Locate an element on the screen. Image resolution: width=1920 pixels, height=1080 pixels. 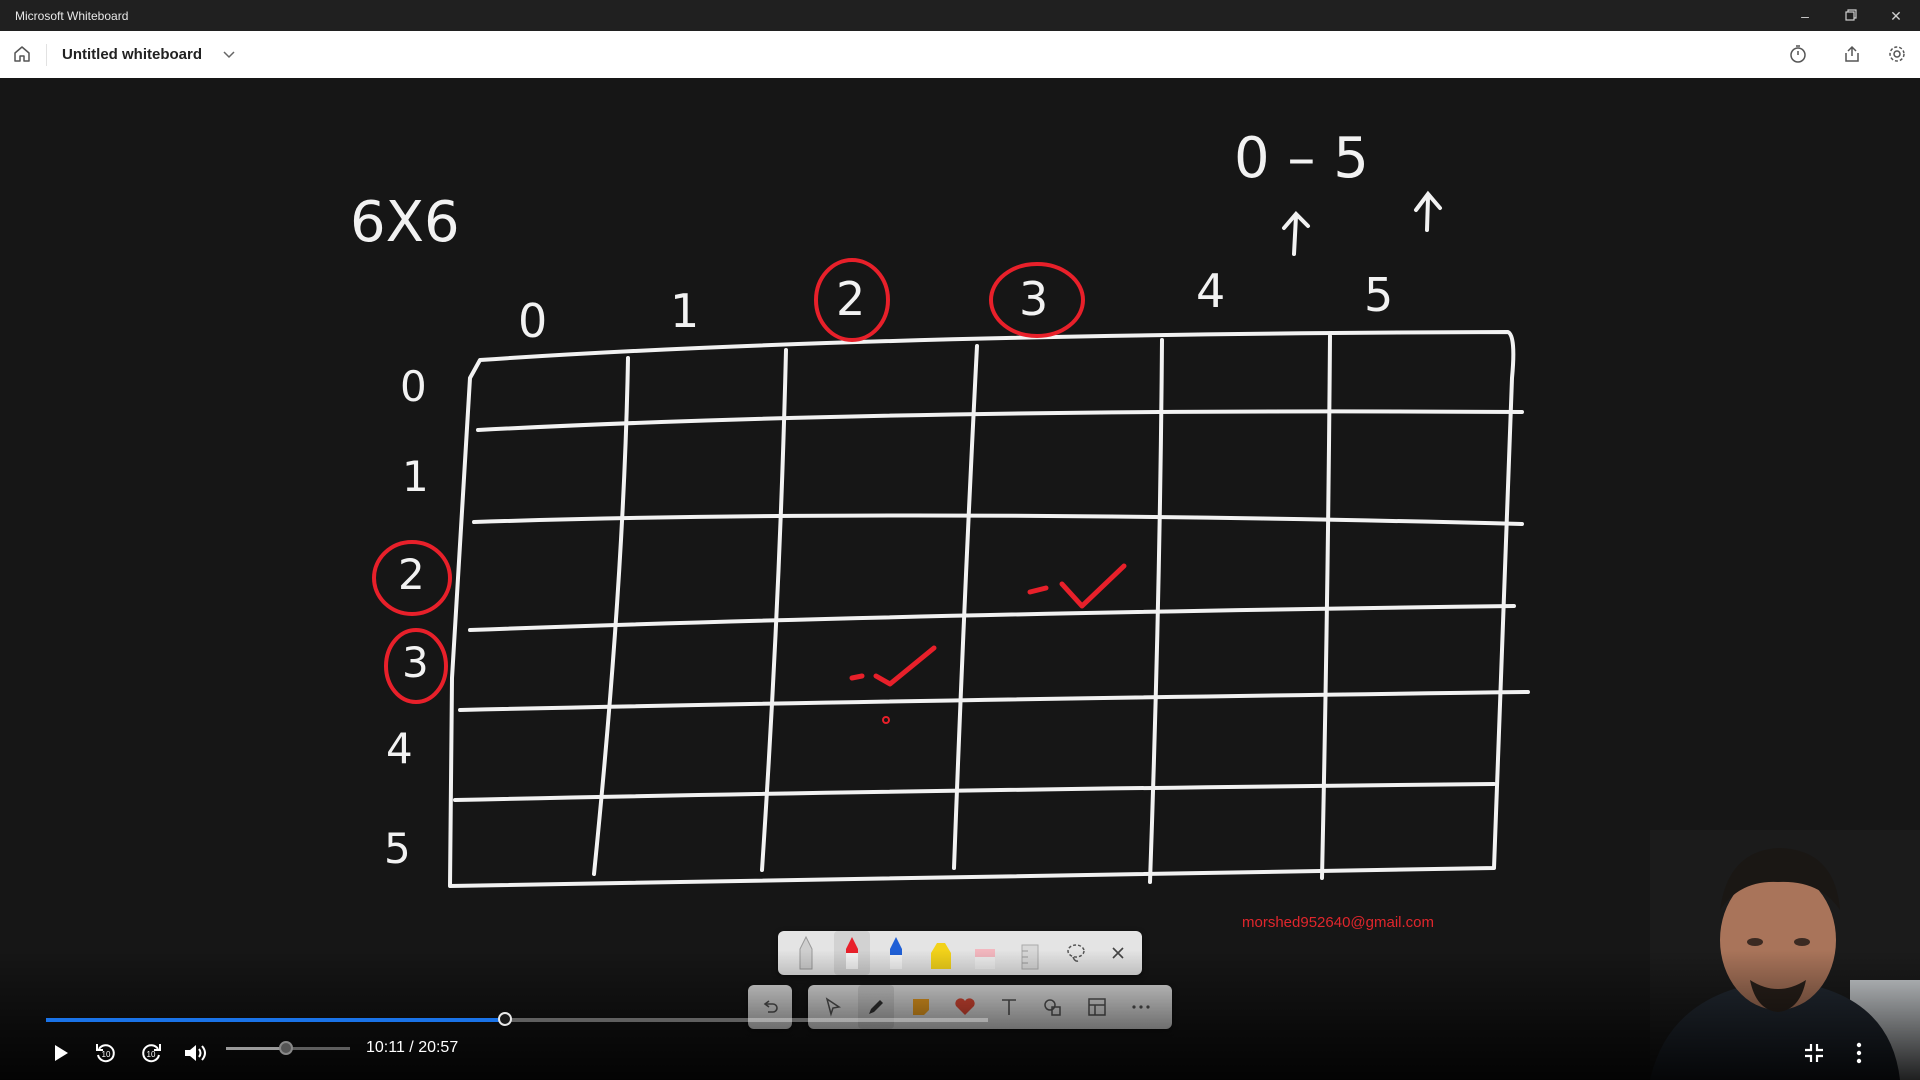
timer-icon is located at coordinates (1798, 56).